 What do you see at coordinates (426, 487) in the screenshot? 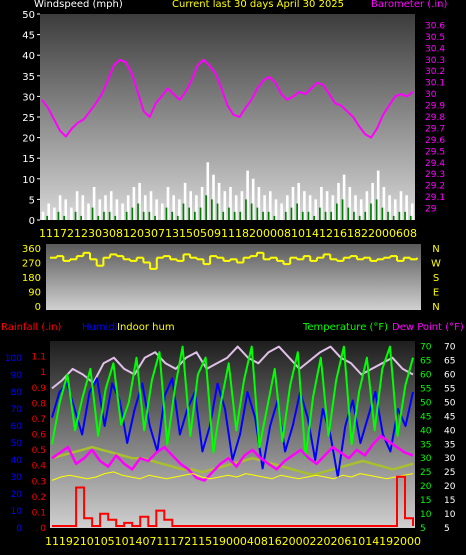
I see `temperature-tick-label: 20` at bounding box center [426, 487].